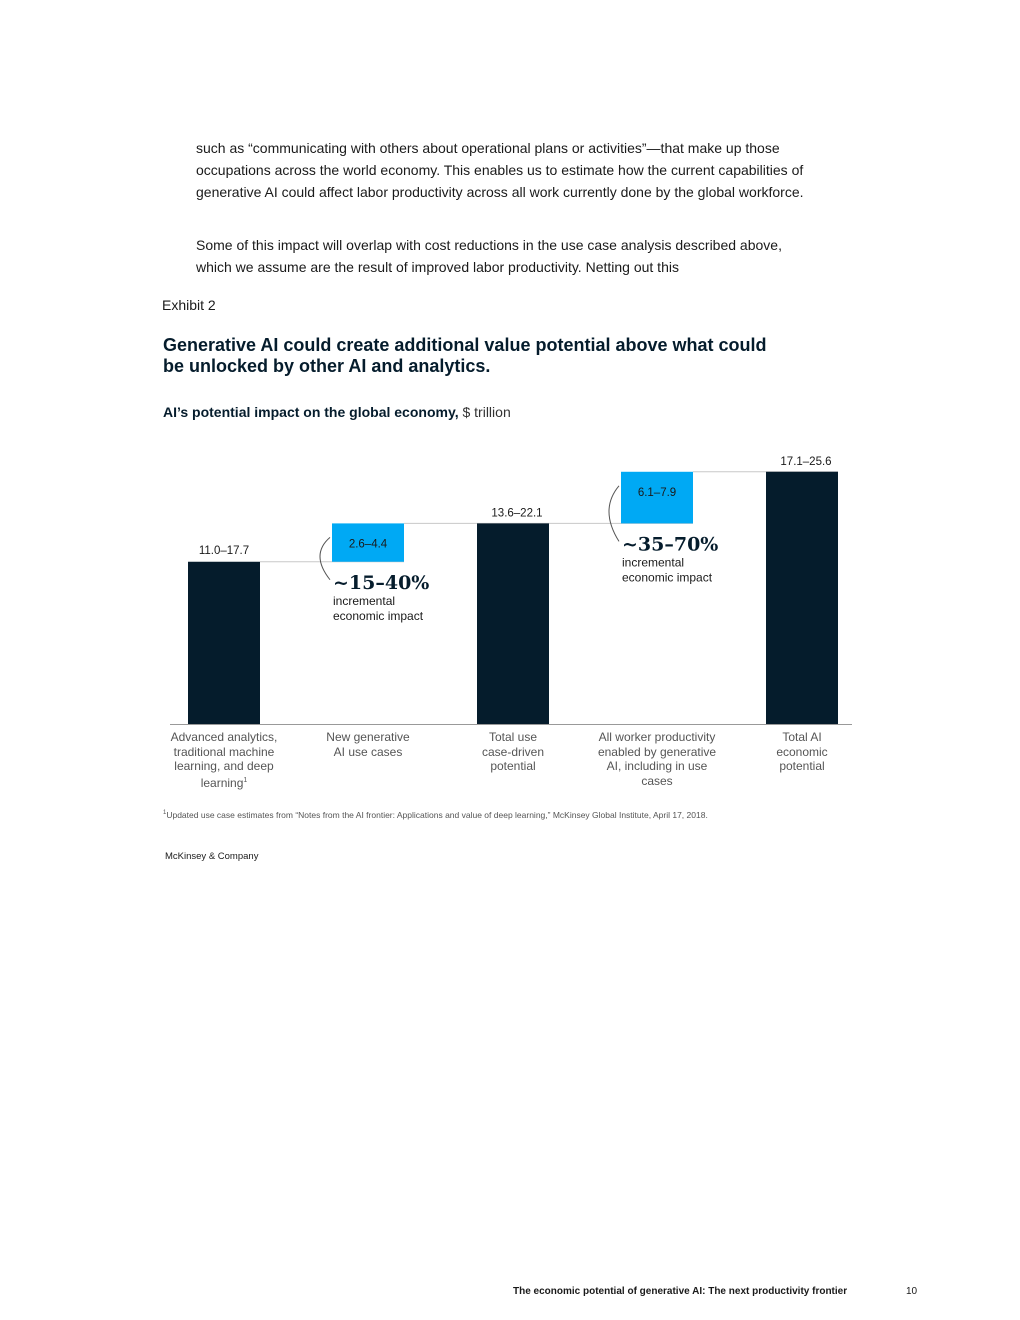 This screenshot has height=1320, width=1020. What do you see at coordinates (657, 751) in the screenshot?
I see `category-label-line: enabled by generative` at bounding box center [657, 751].